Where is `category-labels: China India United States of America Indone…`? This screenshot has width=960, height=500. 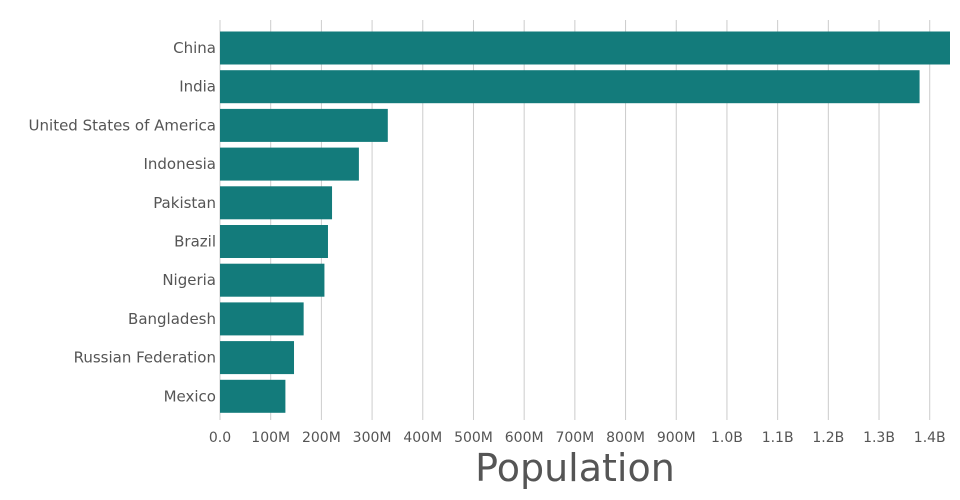 category-labels: China India United States of America Indone… is located at coordinates (122, 222).